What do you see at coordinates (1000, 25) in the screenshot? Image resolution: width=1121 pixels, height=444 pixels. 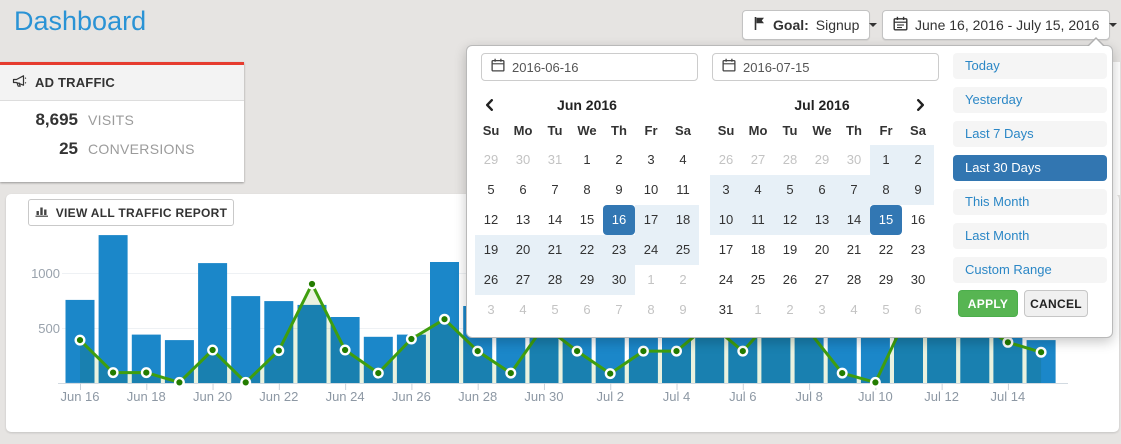 I see `date-range-button: June 16, 2016 - July 15, 2016` at bounding box center [1000, 25].